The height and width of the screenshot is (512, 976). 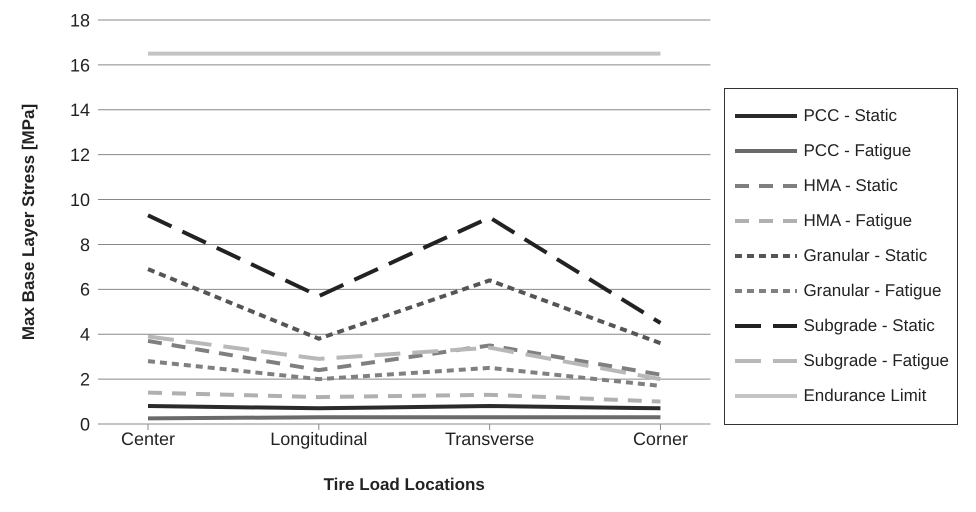 What do you see at coordinates (872, 291) in the screenshot?
I see `legend-label: Granular - Fatigue` at bounding box center [872, 291].